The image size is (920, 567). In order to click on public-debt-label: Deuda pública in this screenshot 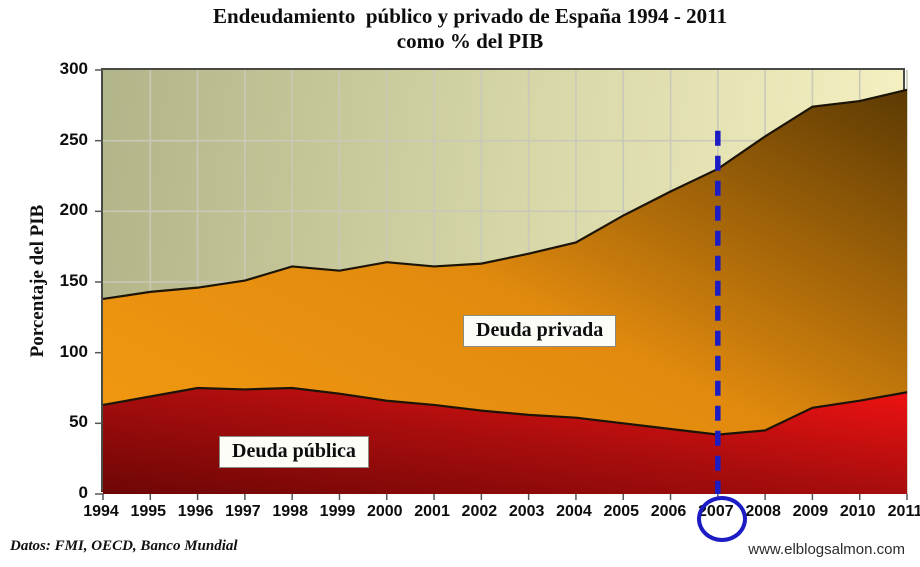, I will do `click(294, 452)`.